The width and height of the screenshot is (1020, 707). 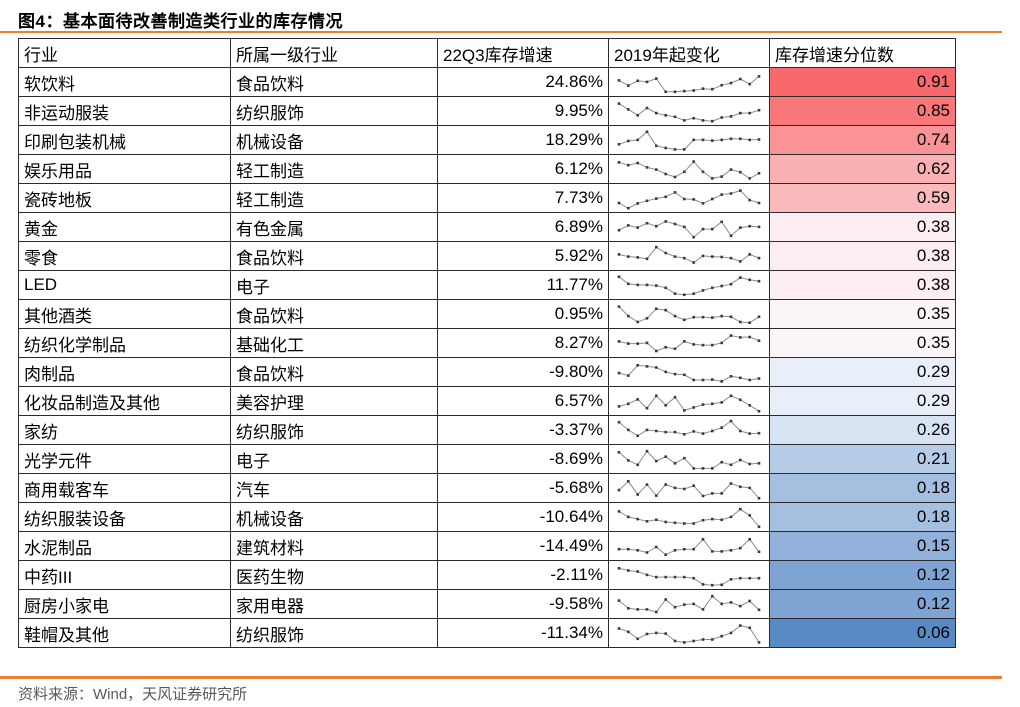 What do you see at coordinates (487, 82) in the screenshot?
I see `table-row: 软饮料 食品饮料 24.86% 0.91` at bounding box center [487, 82].